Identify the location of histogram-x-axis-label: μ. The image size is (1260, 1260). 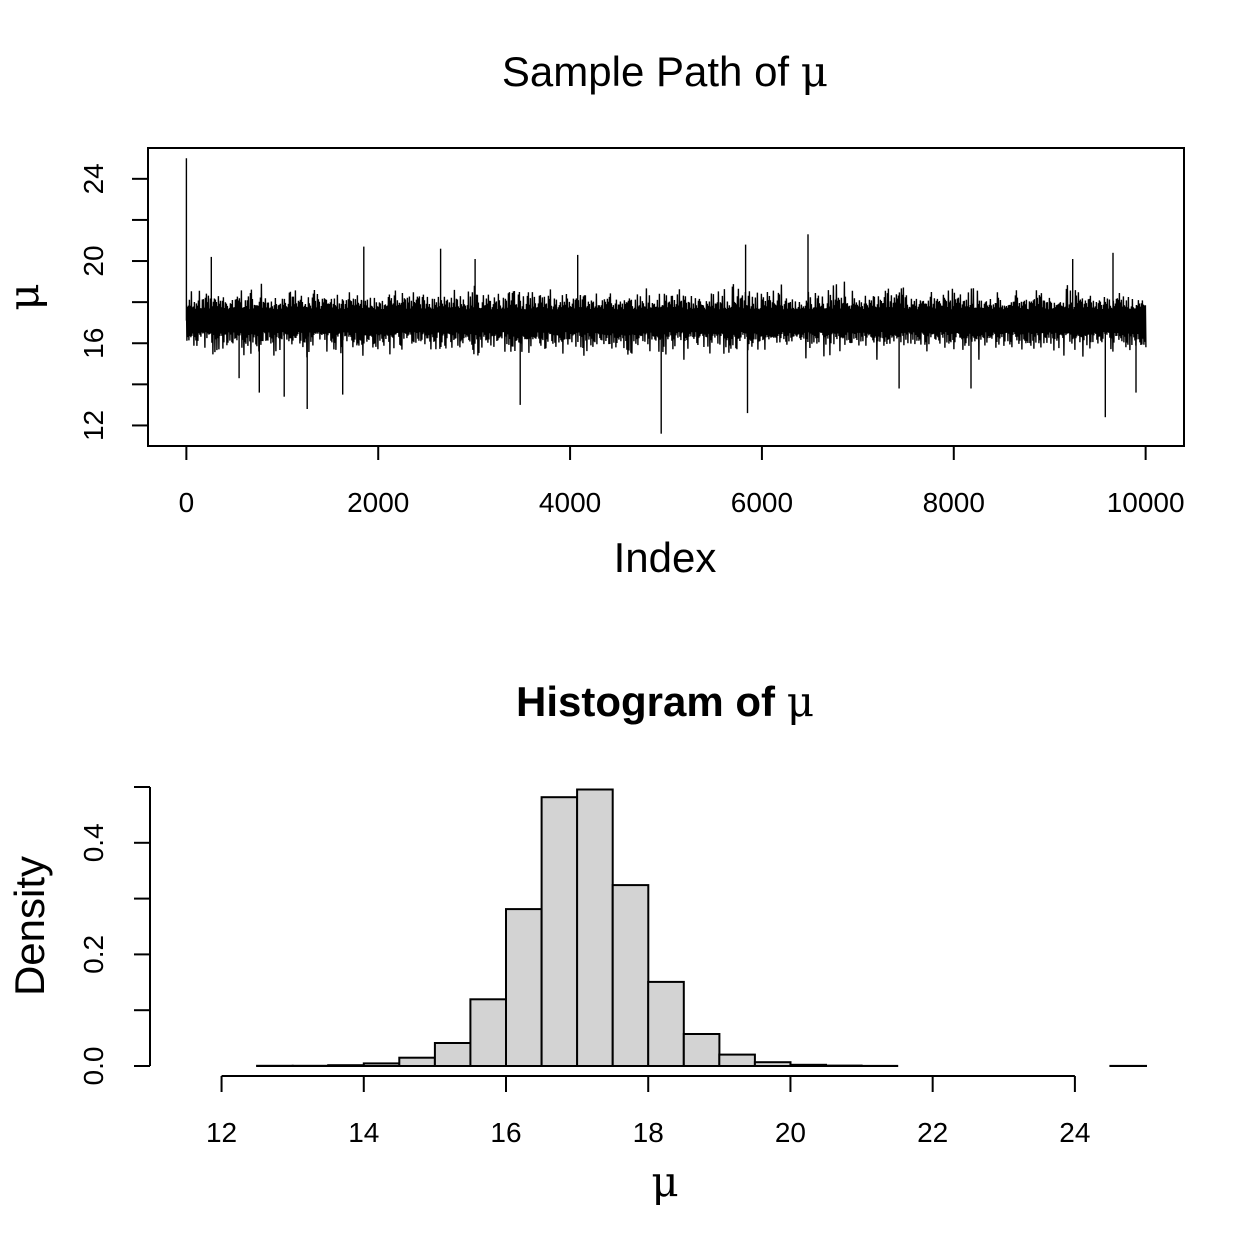
(664, 1181).